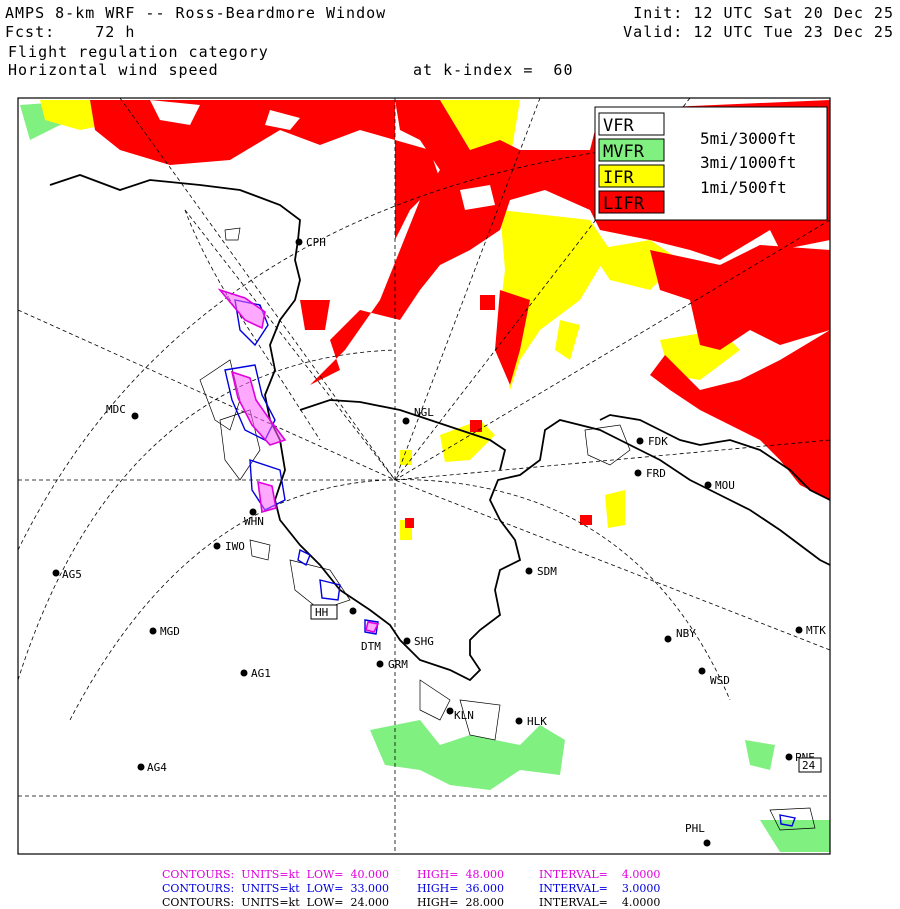 The height and width of the screenshot is (909, 900). I want to click on station-marker-cph, so click(299, 242).